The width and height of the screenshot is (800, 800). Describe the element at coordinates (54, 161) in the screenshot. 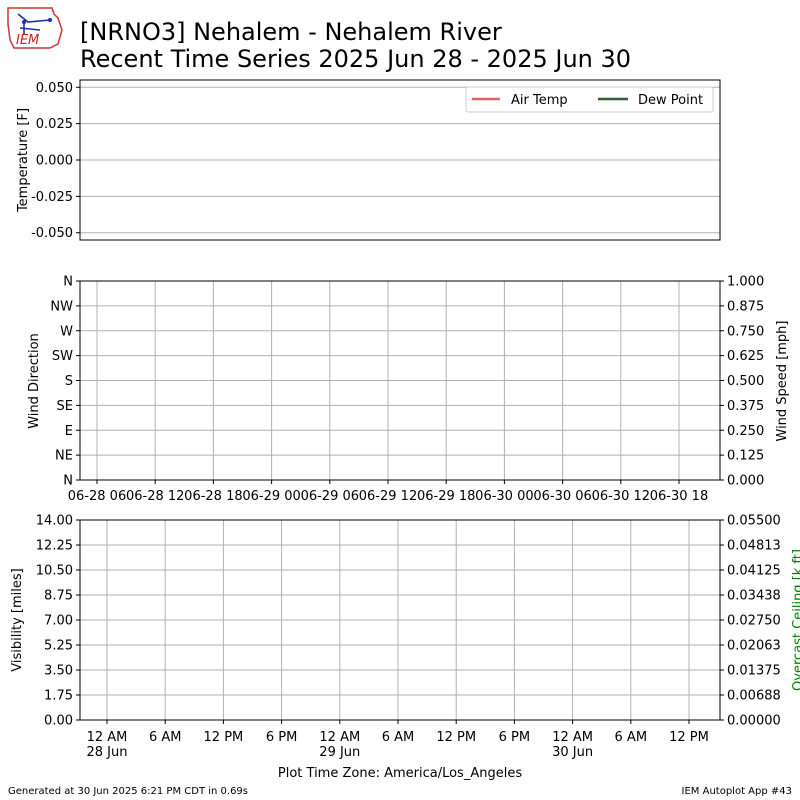

I see `temperature-tick-label: 0.000` at that location.